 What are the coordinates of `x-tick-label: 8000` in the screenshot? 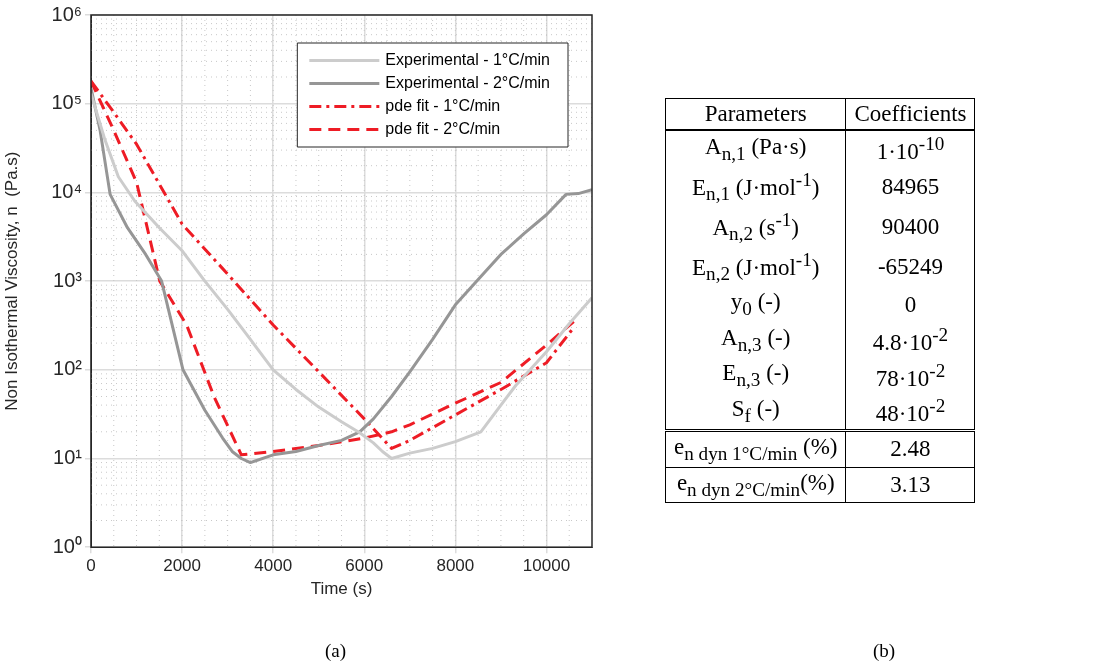 It's located at (455, 566).